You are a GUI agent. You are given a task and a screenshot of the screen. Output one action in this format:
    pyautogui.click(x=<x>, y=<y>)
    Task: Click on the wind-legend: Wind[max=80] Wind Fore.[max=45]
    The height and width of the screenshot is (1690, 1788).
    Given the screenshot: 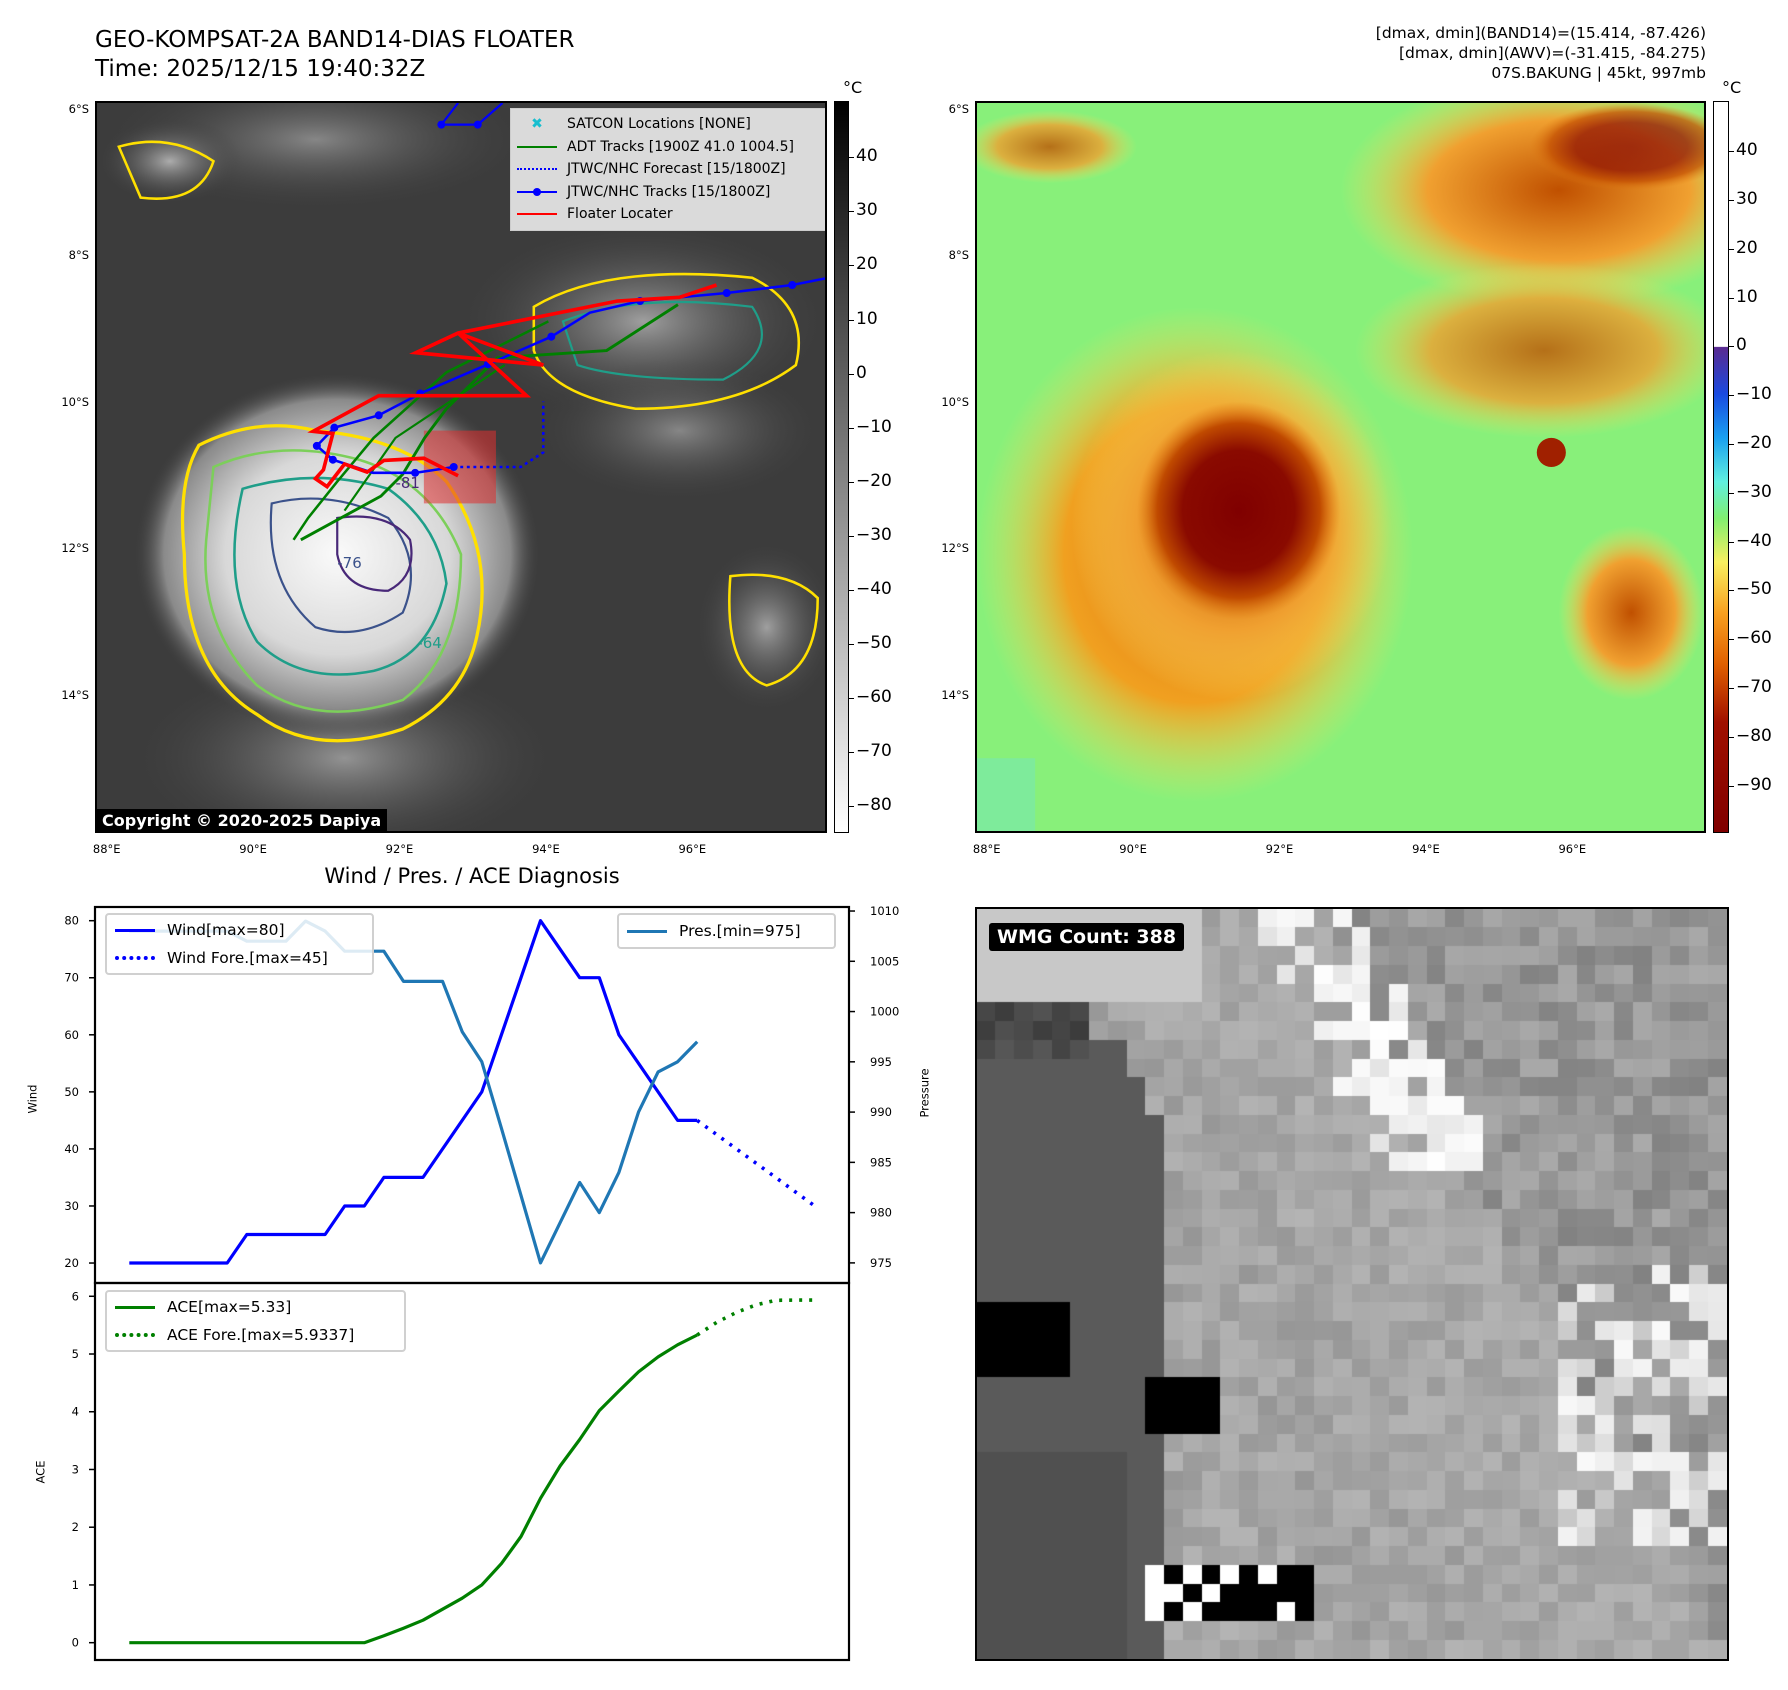 What is the action you would take?
    pyautogui.click(x=239, y=944)
    